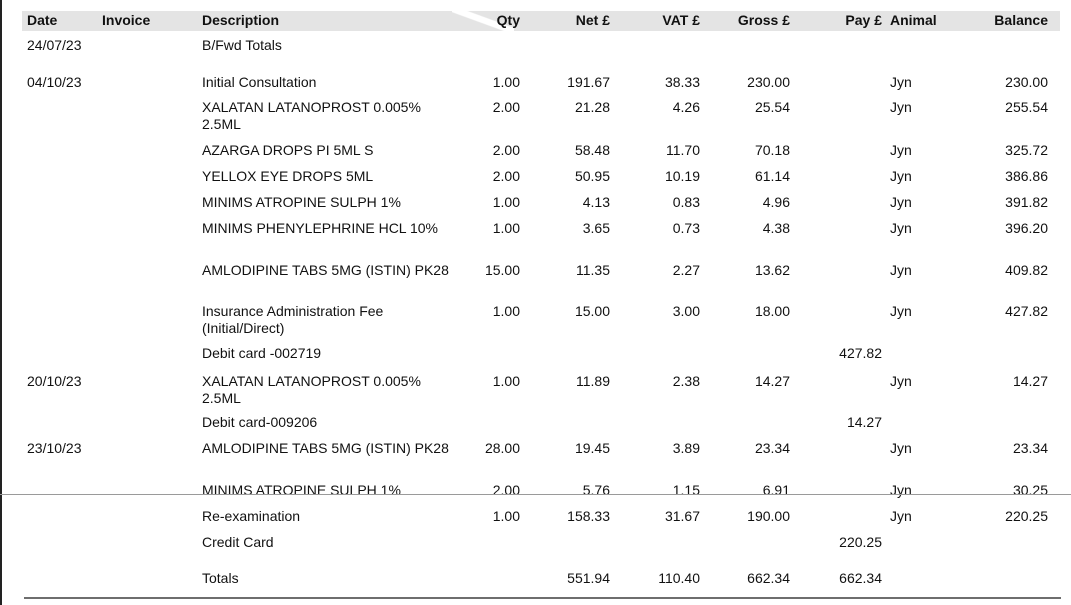  Describe the element at coordinates (541, 21) in the screenshot. I see `table-header-band` at that location.